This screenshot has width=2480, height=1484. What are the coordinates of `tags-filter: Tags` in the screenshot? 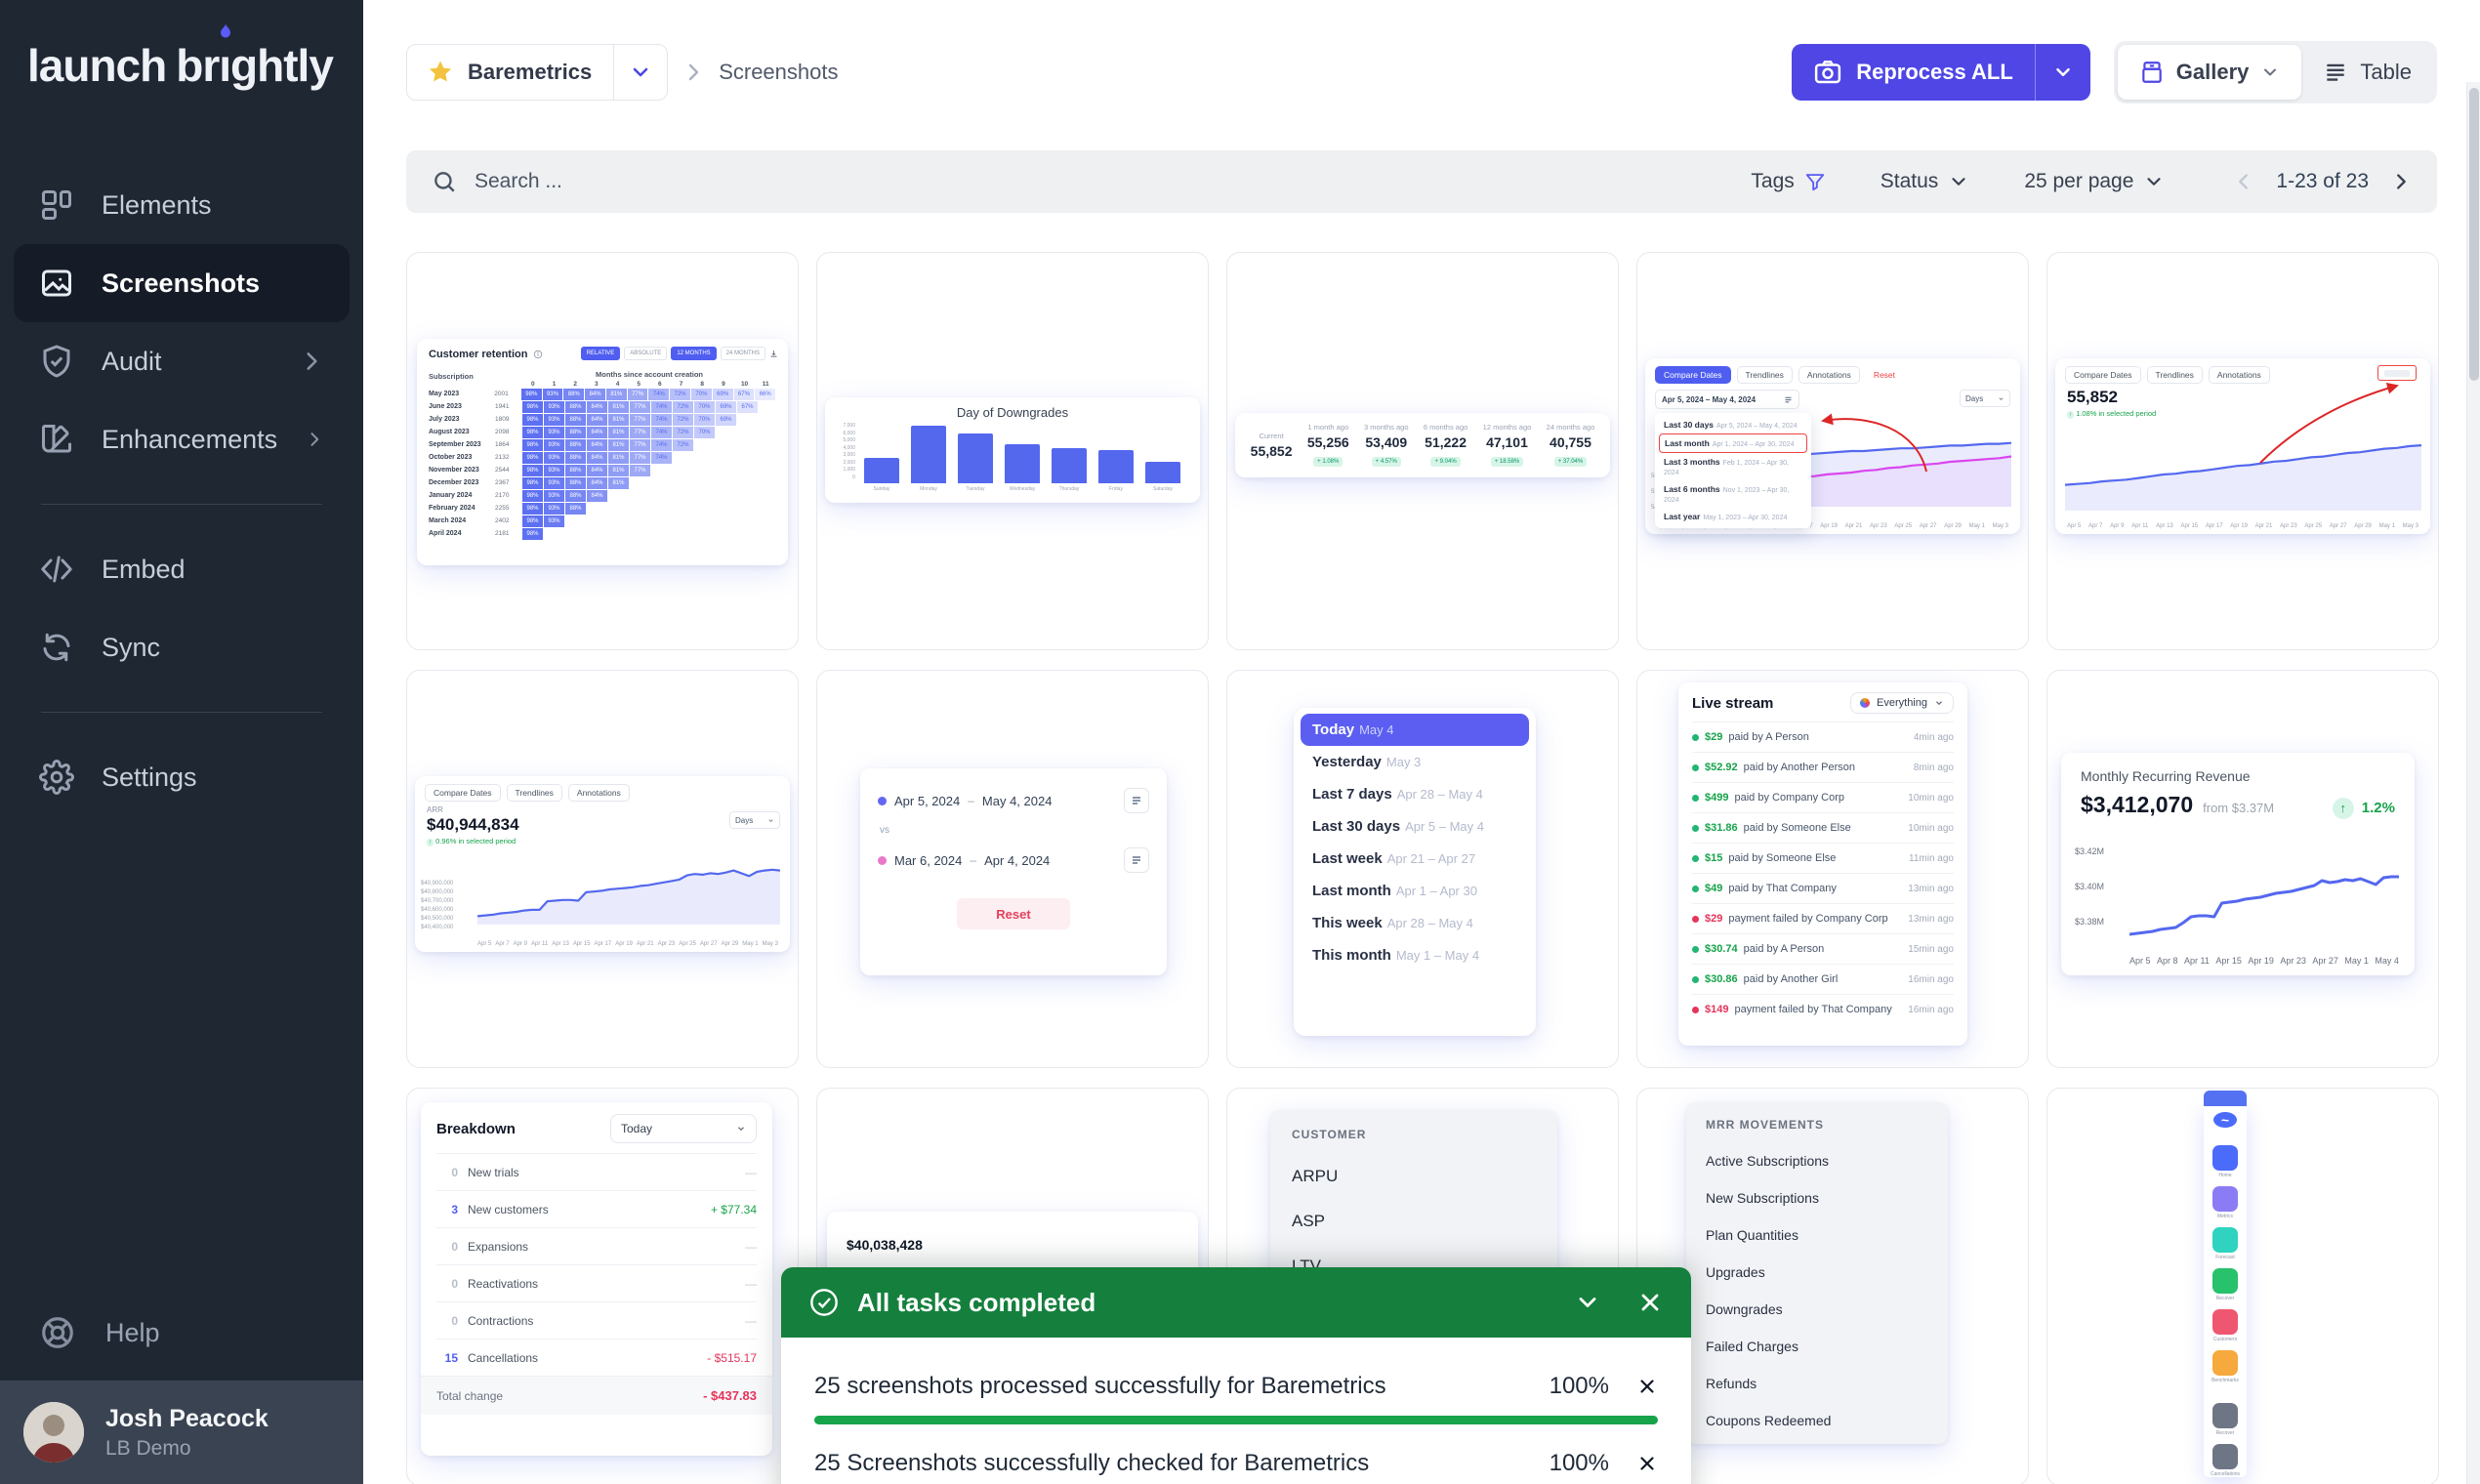 It's located at (1788, 182).